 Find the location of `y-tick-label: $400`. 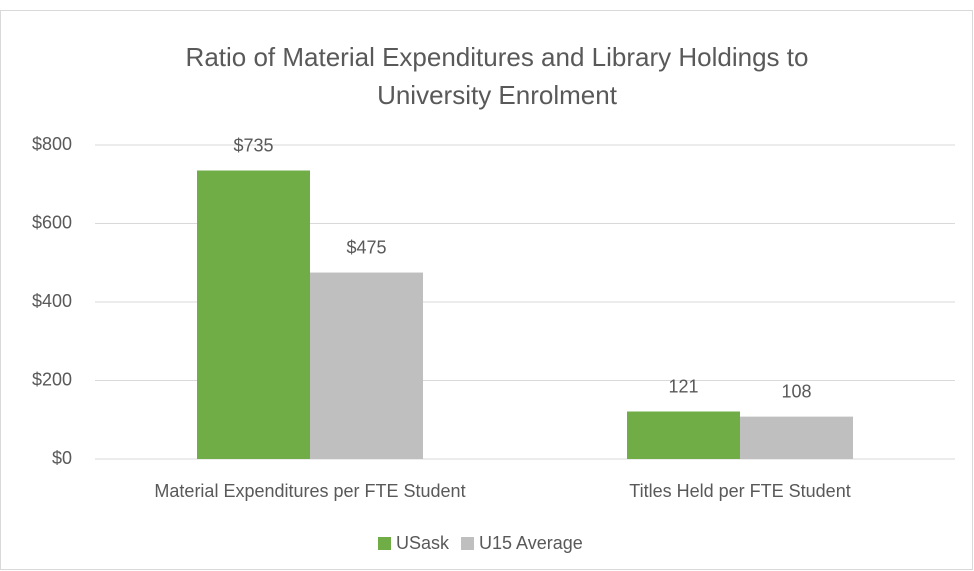

y-tick-label: $400 is located at coordinates (52, 301).